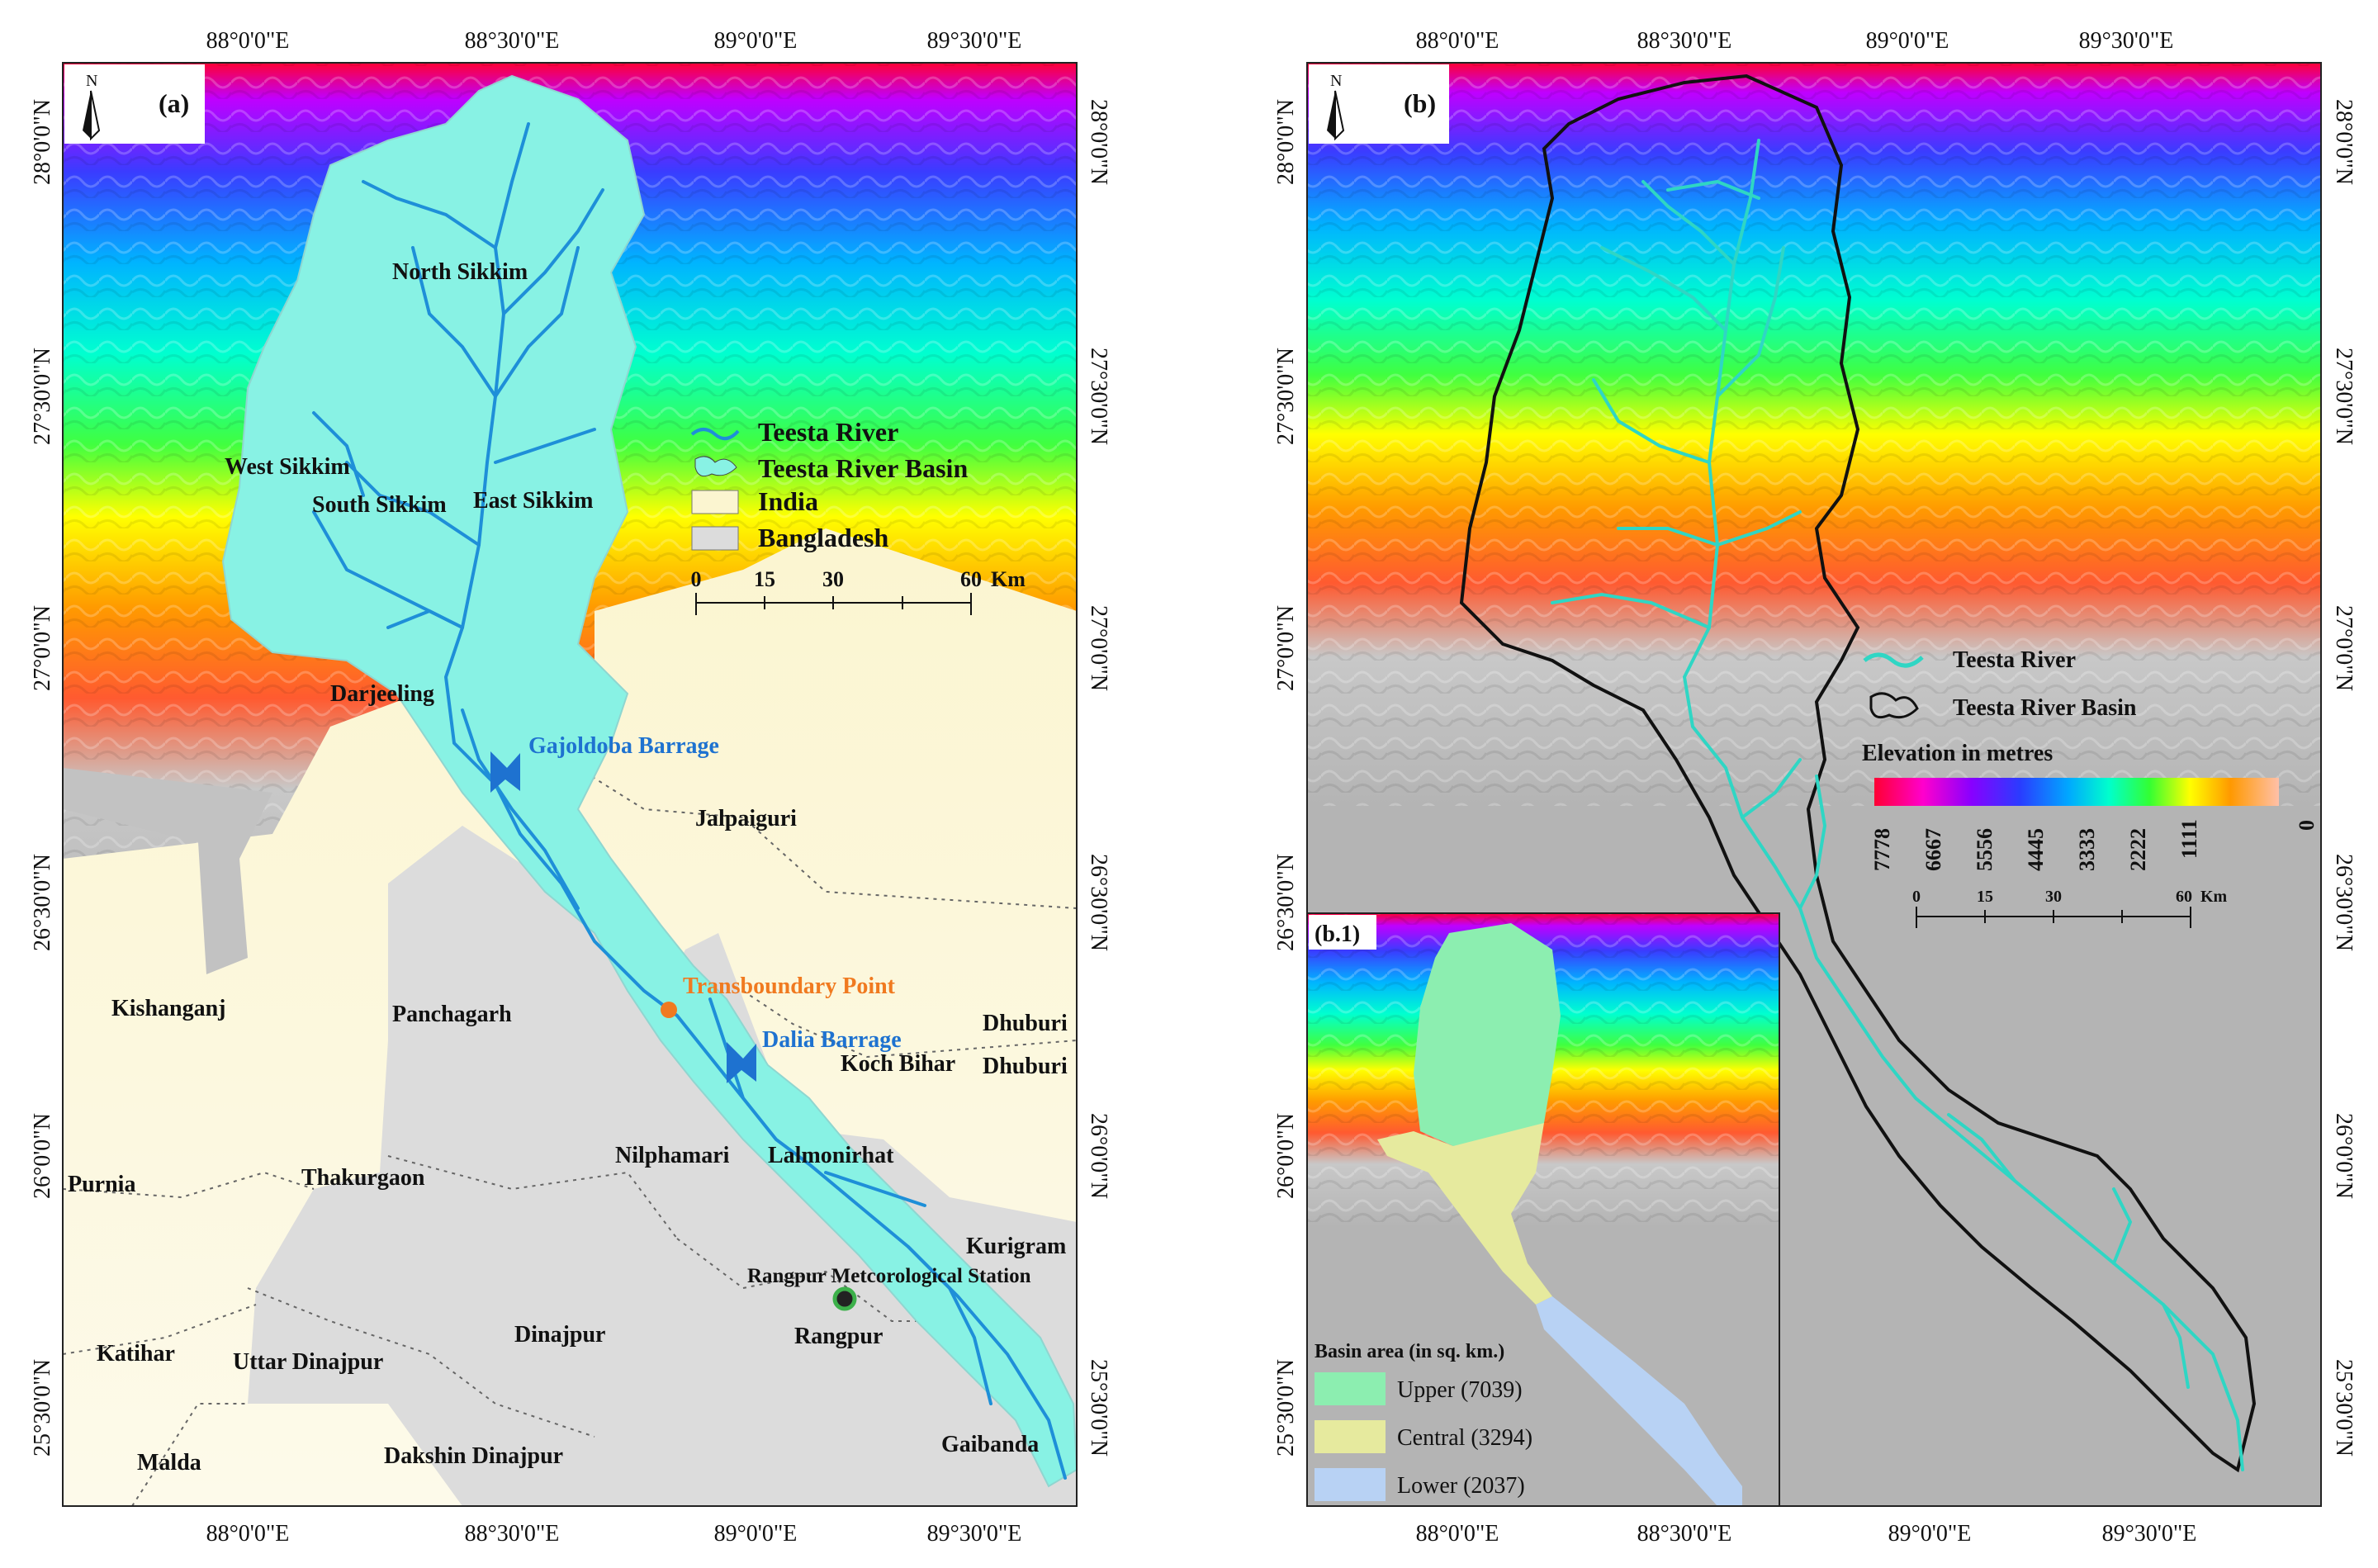 This screenshot has height=1568, width=2378. What do you see at coordinates (452, 1015) in the screenshot?
I see `district-label: Panchagarh` at bounding box center [452, 1015].